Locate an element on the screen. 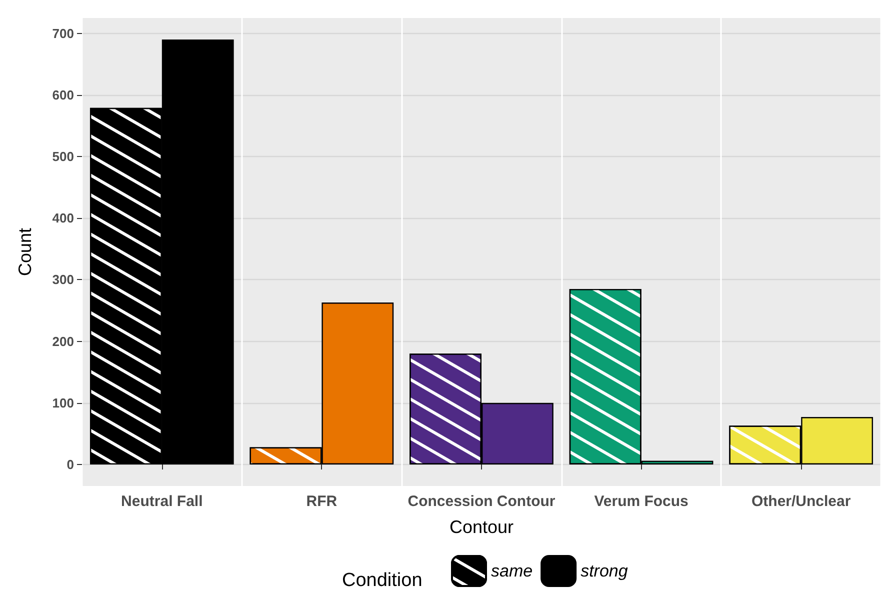  y-axis-title: Count is located at coordinates (25, 252).